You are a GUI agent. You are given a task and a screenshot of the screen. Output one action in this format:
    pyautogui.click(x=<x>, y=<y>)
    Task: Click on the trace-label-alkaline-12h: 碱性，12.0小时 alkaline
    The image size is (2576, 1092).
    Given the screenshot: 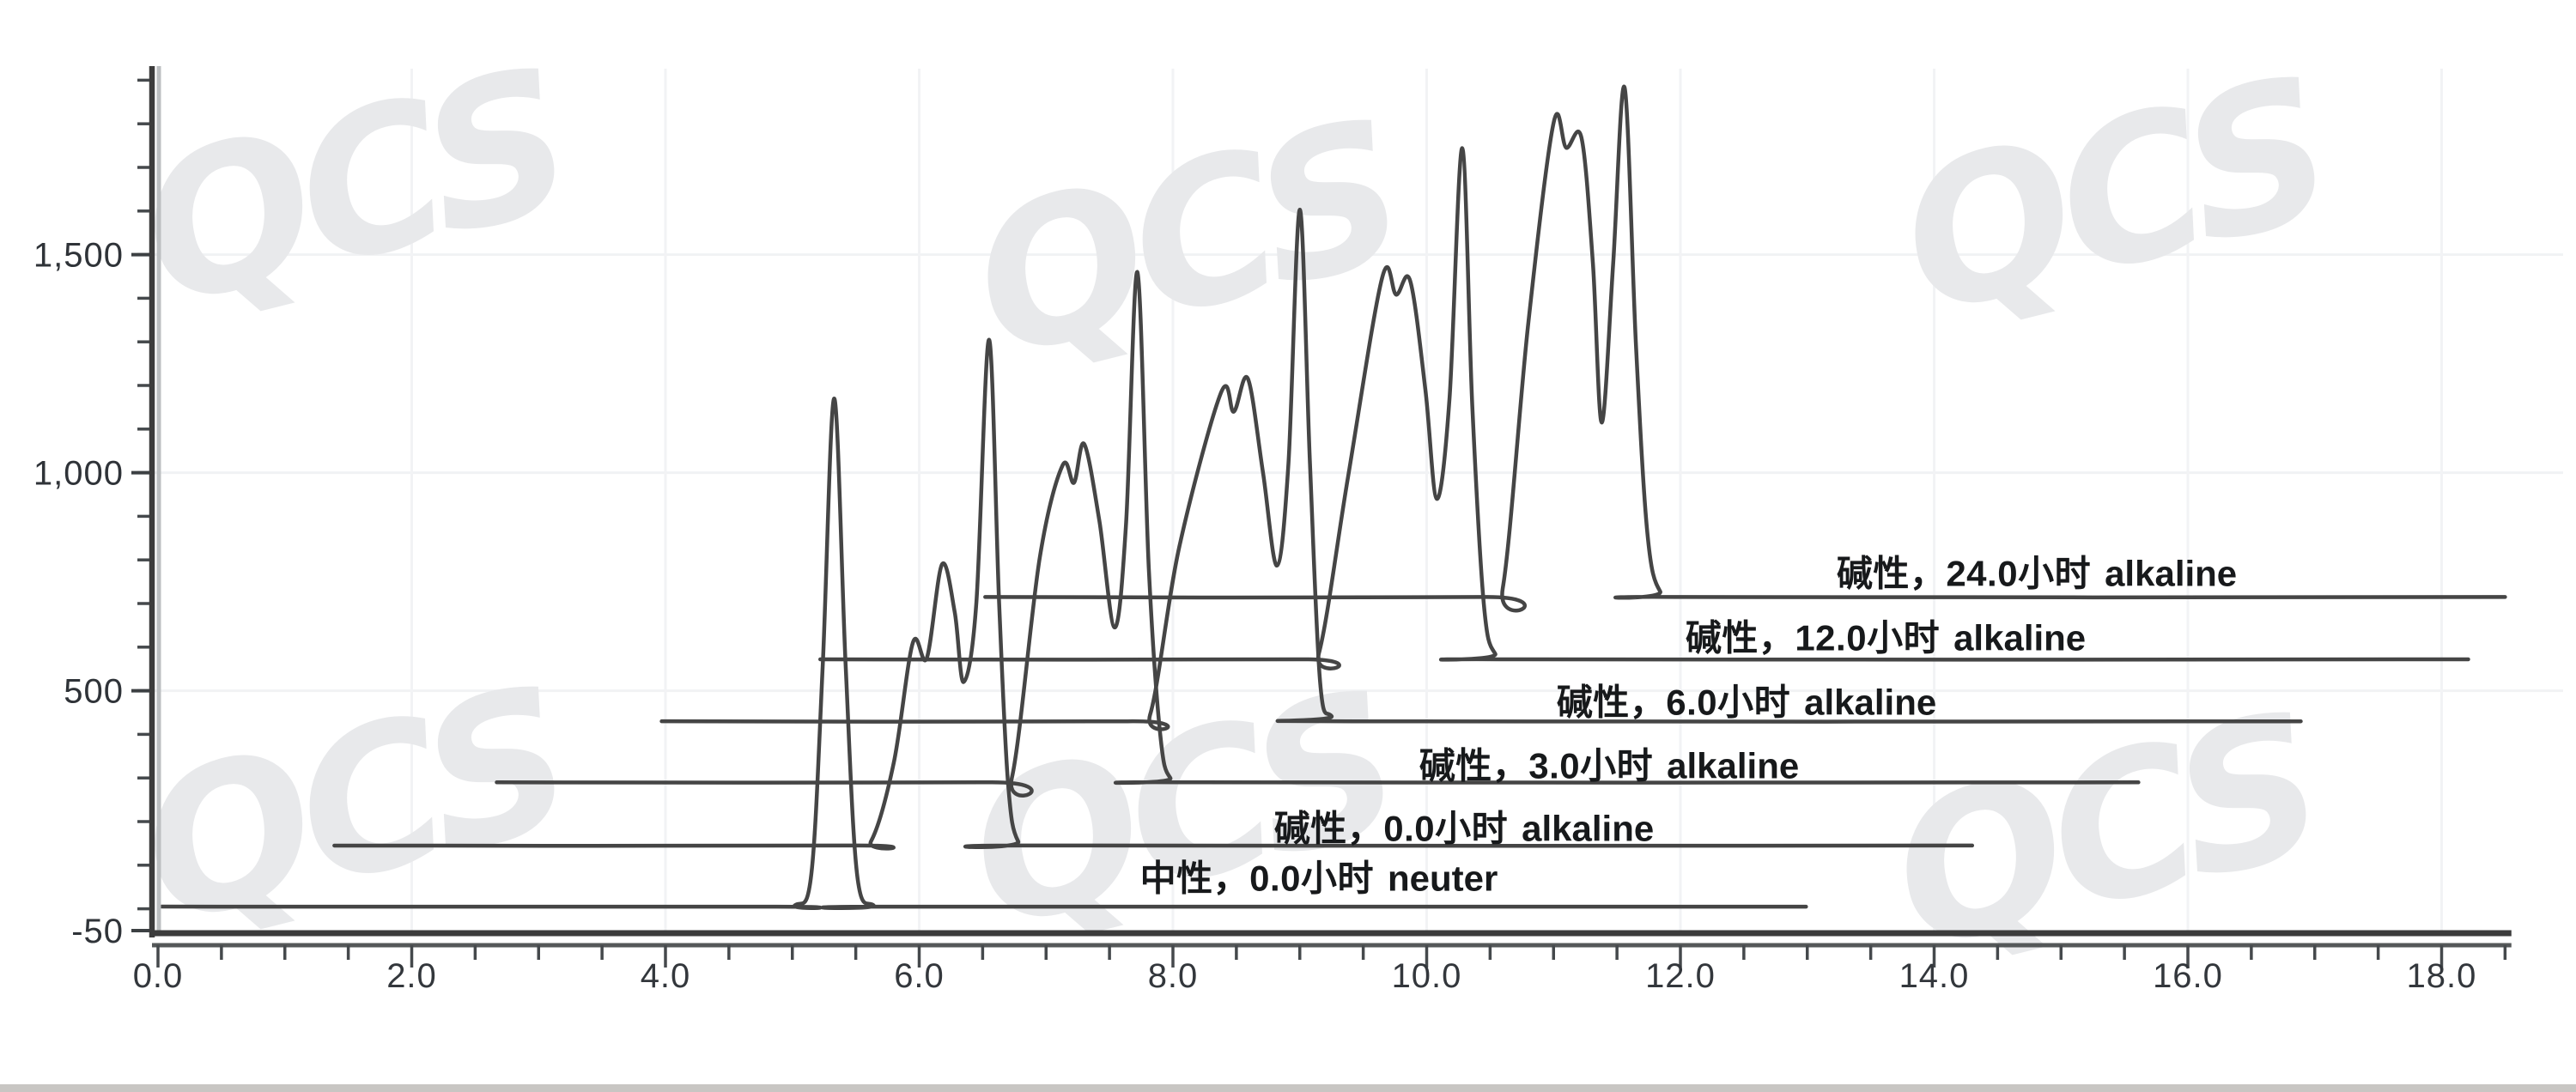 What is the action you would take?
    pyautogui.click(x=1886, y=636)
    